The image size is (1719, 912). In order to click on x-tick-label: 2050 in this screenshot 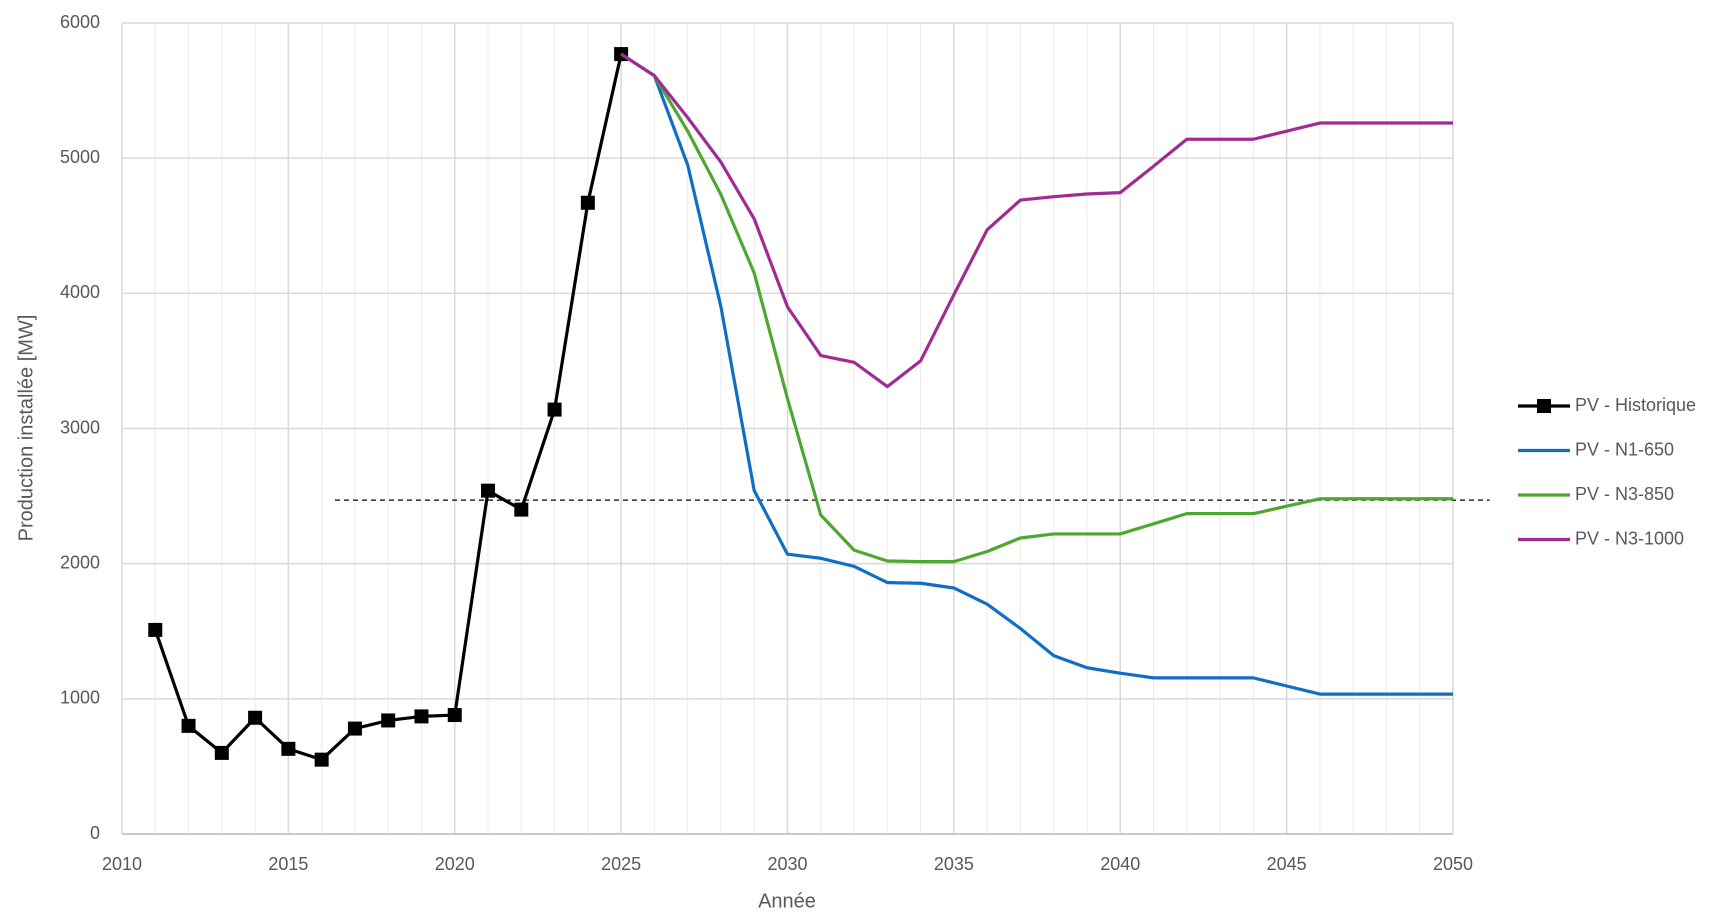, I will do `click(1453, 864)`.